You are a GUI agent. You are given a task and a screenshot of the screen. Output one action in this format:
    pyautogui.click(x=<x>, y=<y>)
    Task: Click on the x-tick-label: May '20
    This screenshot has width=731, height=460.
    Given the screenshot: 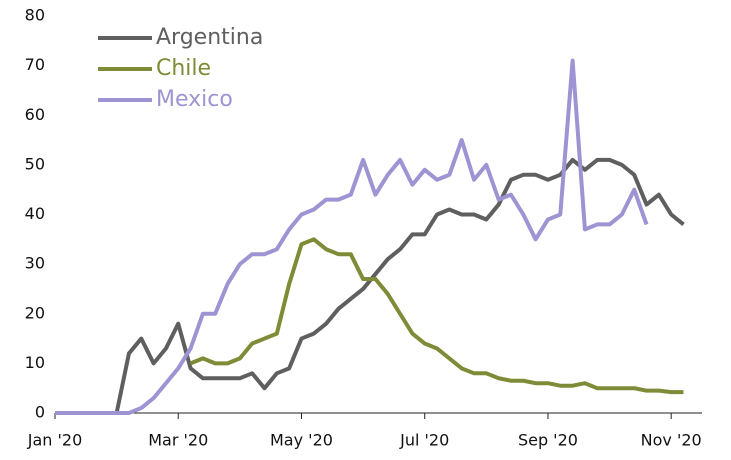 What is the action you would take?
    pyautogui.click(x=301, y=440)
    